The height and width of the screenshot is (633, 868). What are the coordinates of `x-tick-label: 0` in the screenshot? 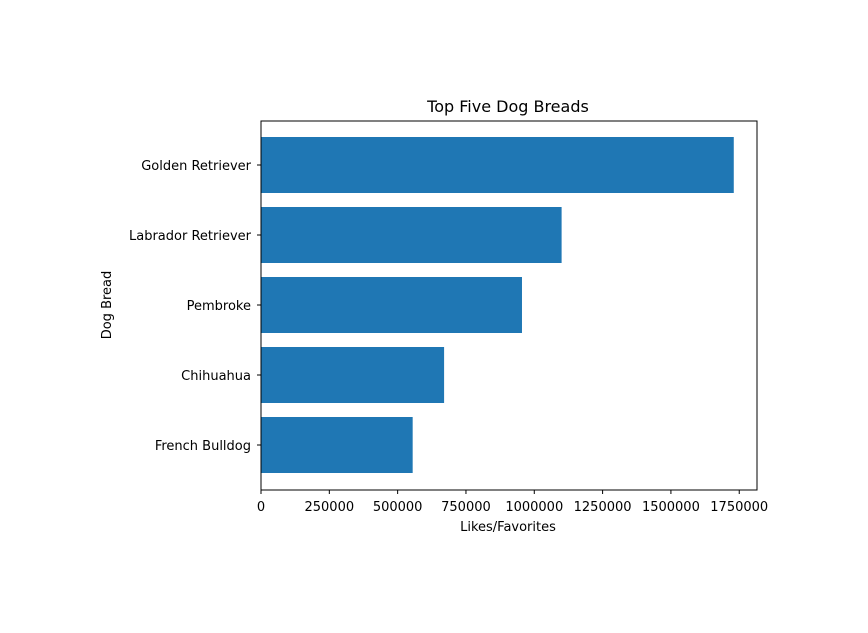 It's located at (261, 507).